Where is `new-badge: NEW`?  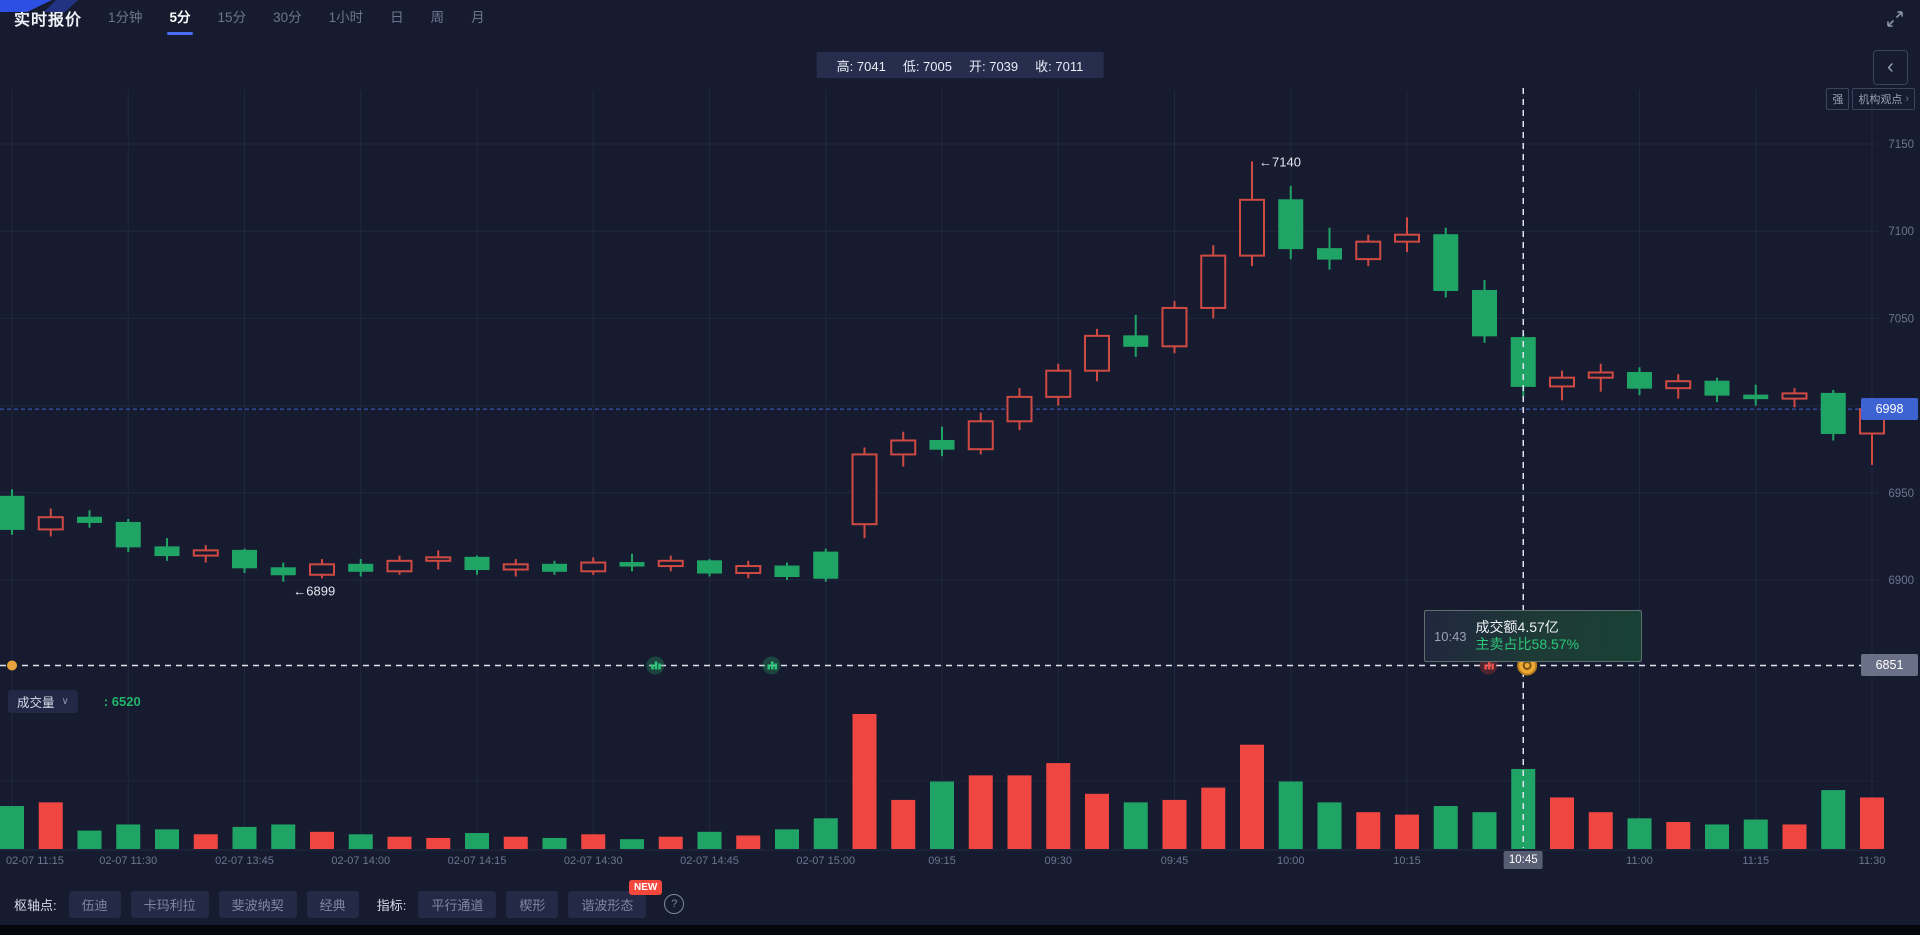
new-badge: NEW is located at coordinates (646, 887).